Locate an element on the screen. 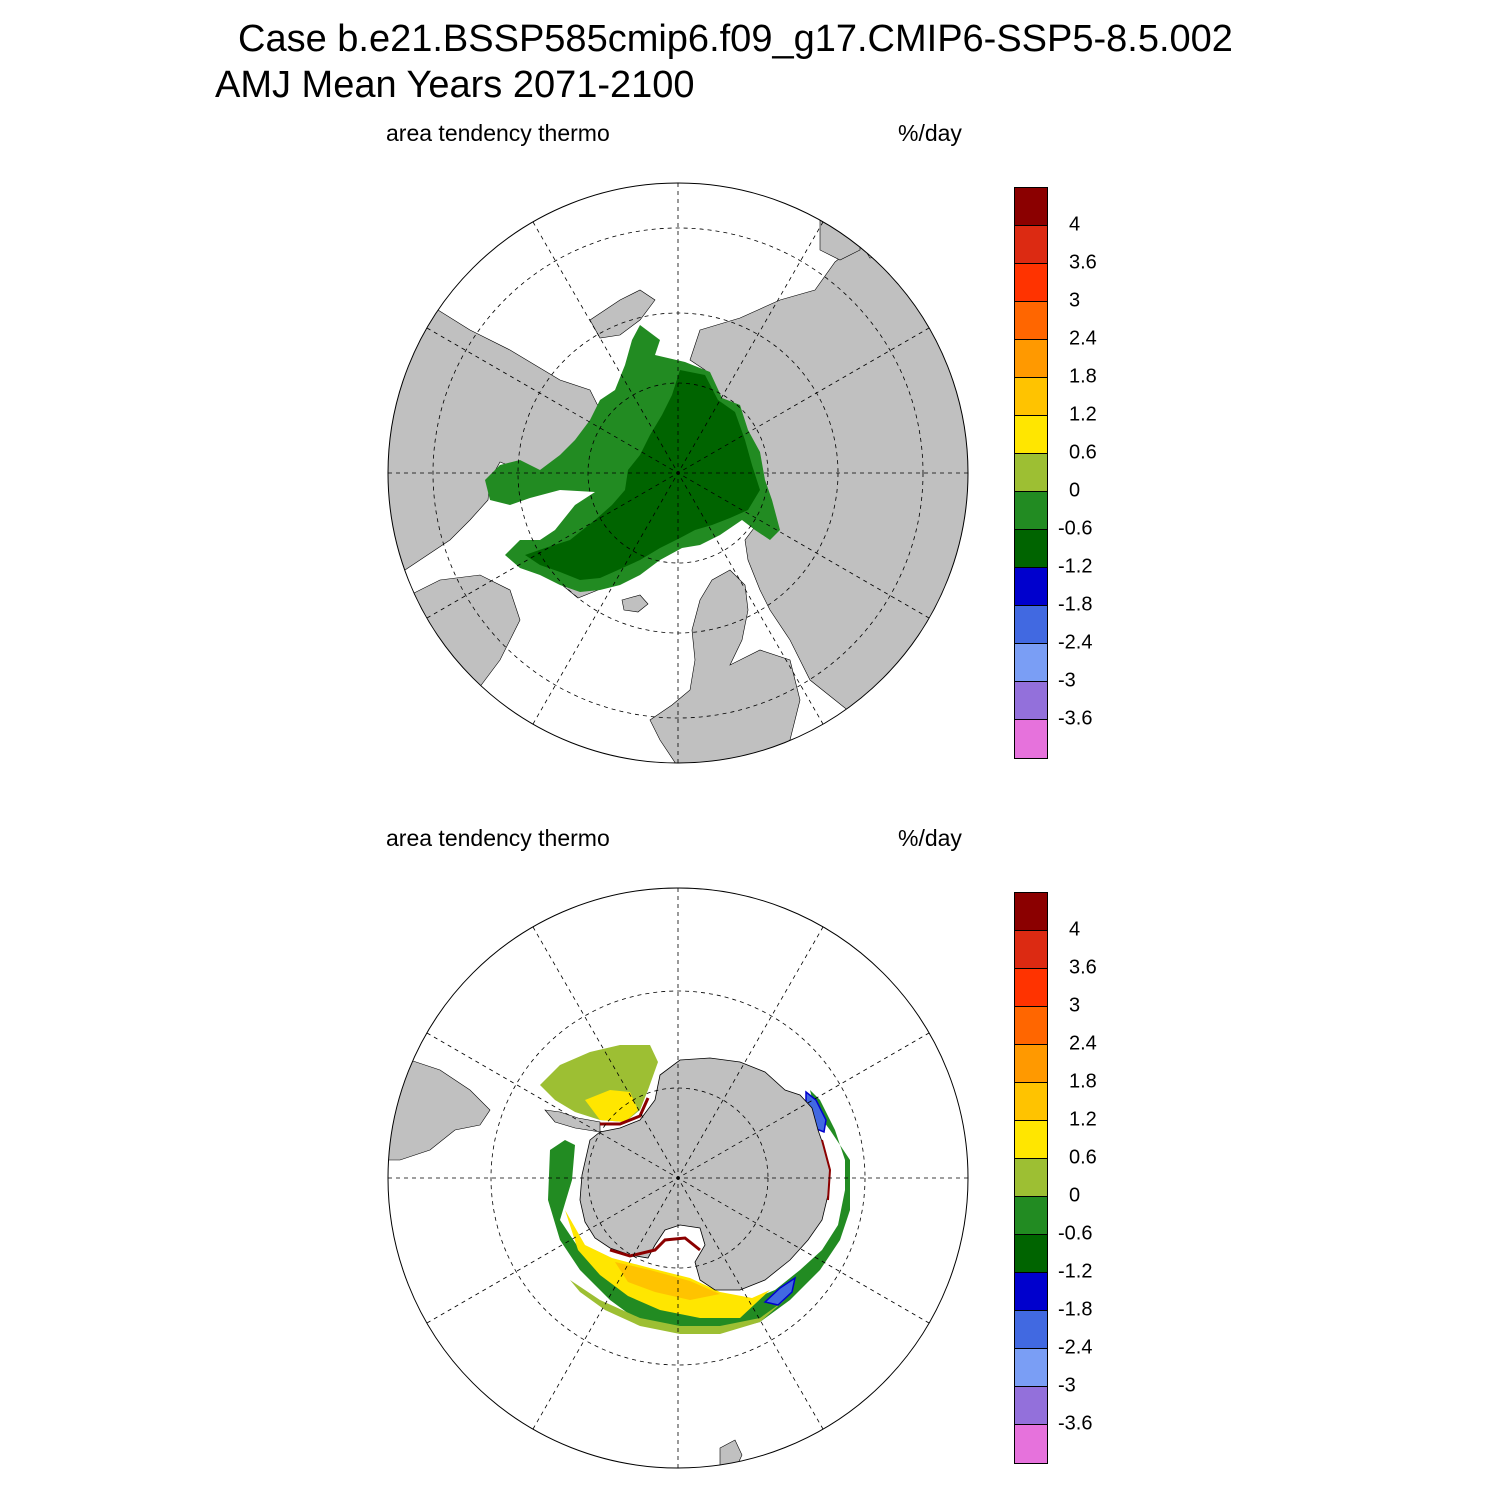 The height and width of the screenshot is (1500, 1500). figure-title-period: AMJ Mean Years 2071-2100 is located at coordinates (455, 85).